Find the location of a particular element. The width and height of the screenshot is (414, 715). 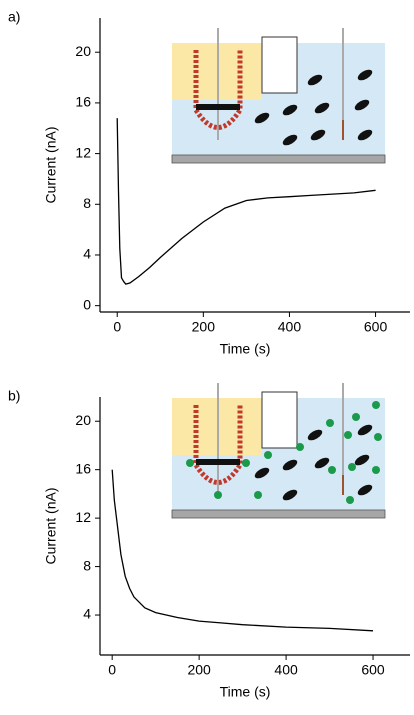

inset-a is located at coordinates (278, 96).